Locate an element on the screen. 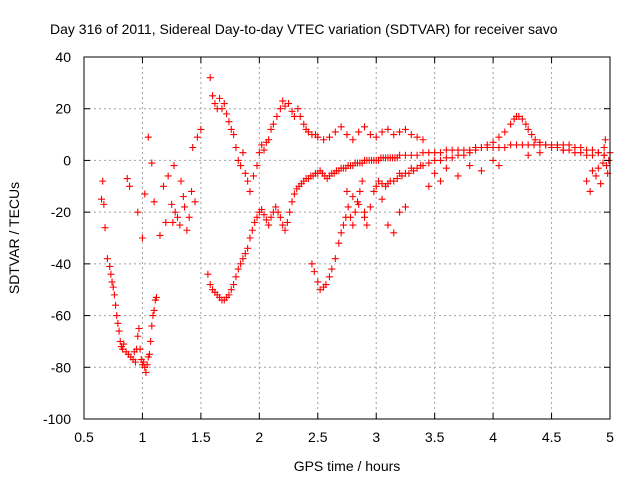 The image size is (640, 480). y-tick-label: -80 is located at coordinates (61, 367).